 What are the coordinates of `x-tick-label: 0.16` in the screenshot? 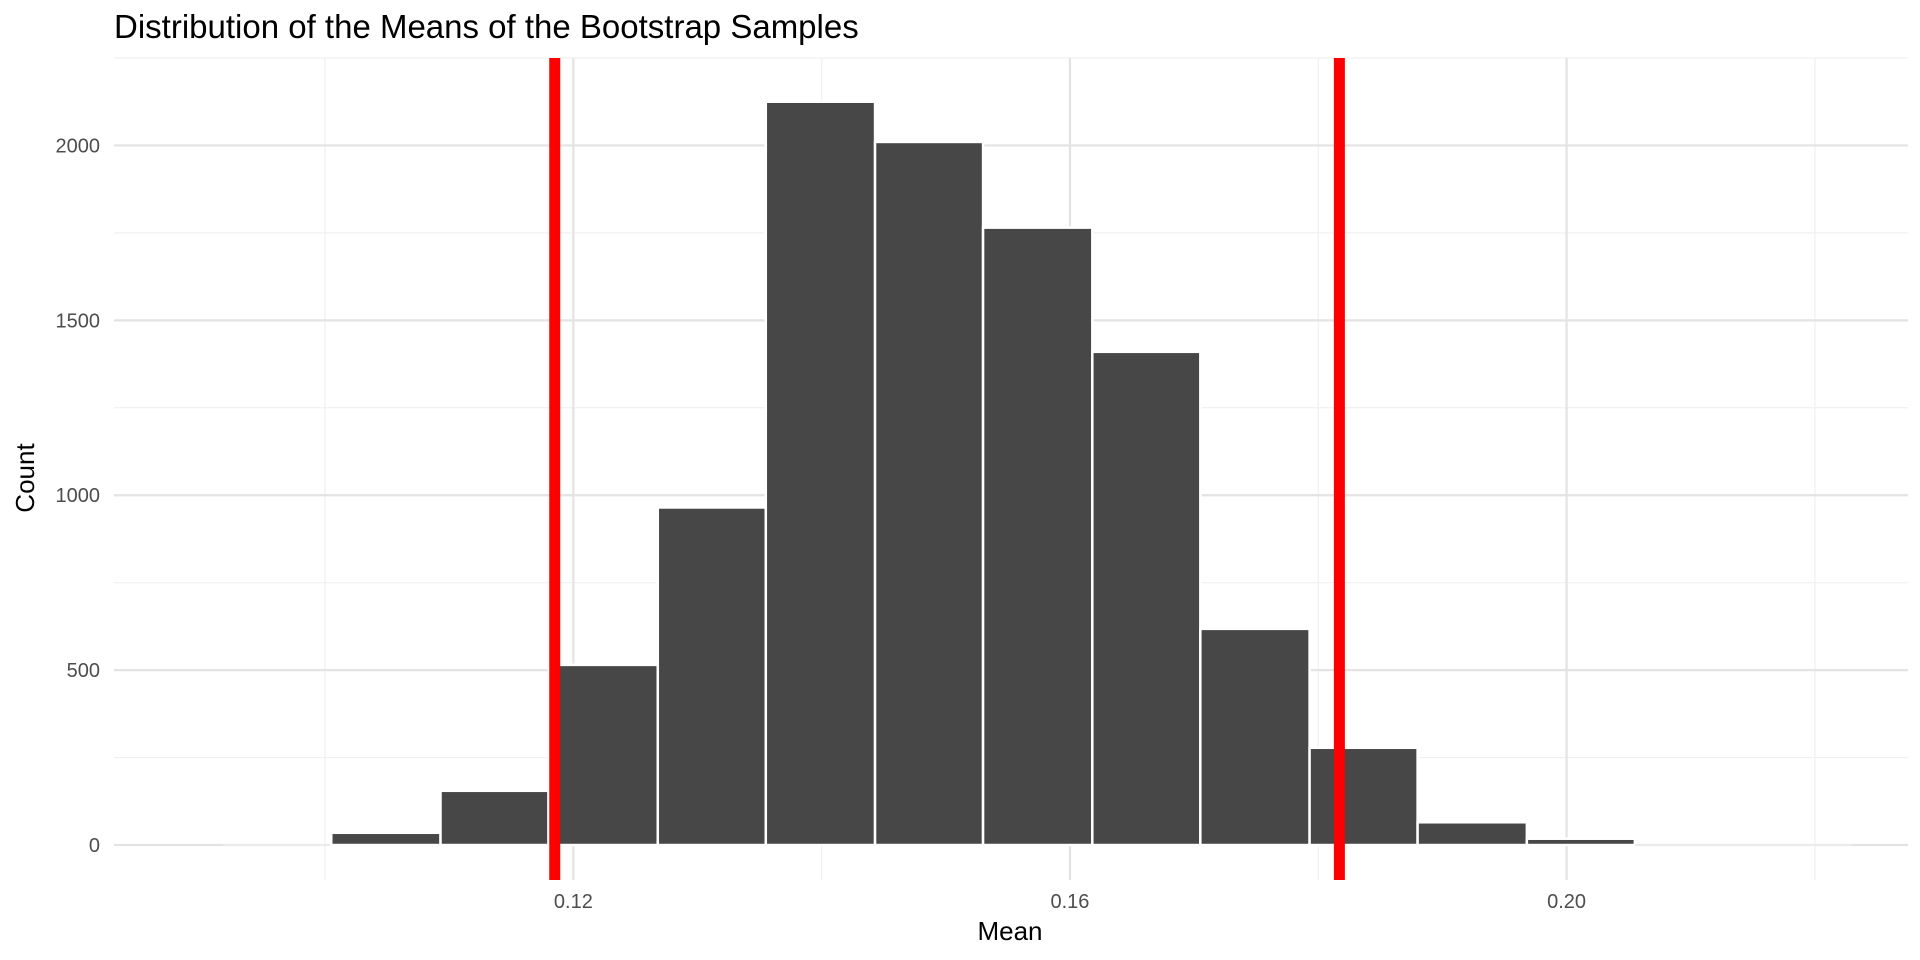 It's located at (1070, 902).